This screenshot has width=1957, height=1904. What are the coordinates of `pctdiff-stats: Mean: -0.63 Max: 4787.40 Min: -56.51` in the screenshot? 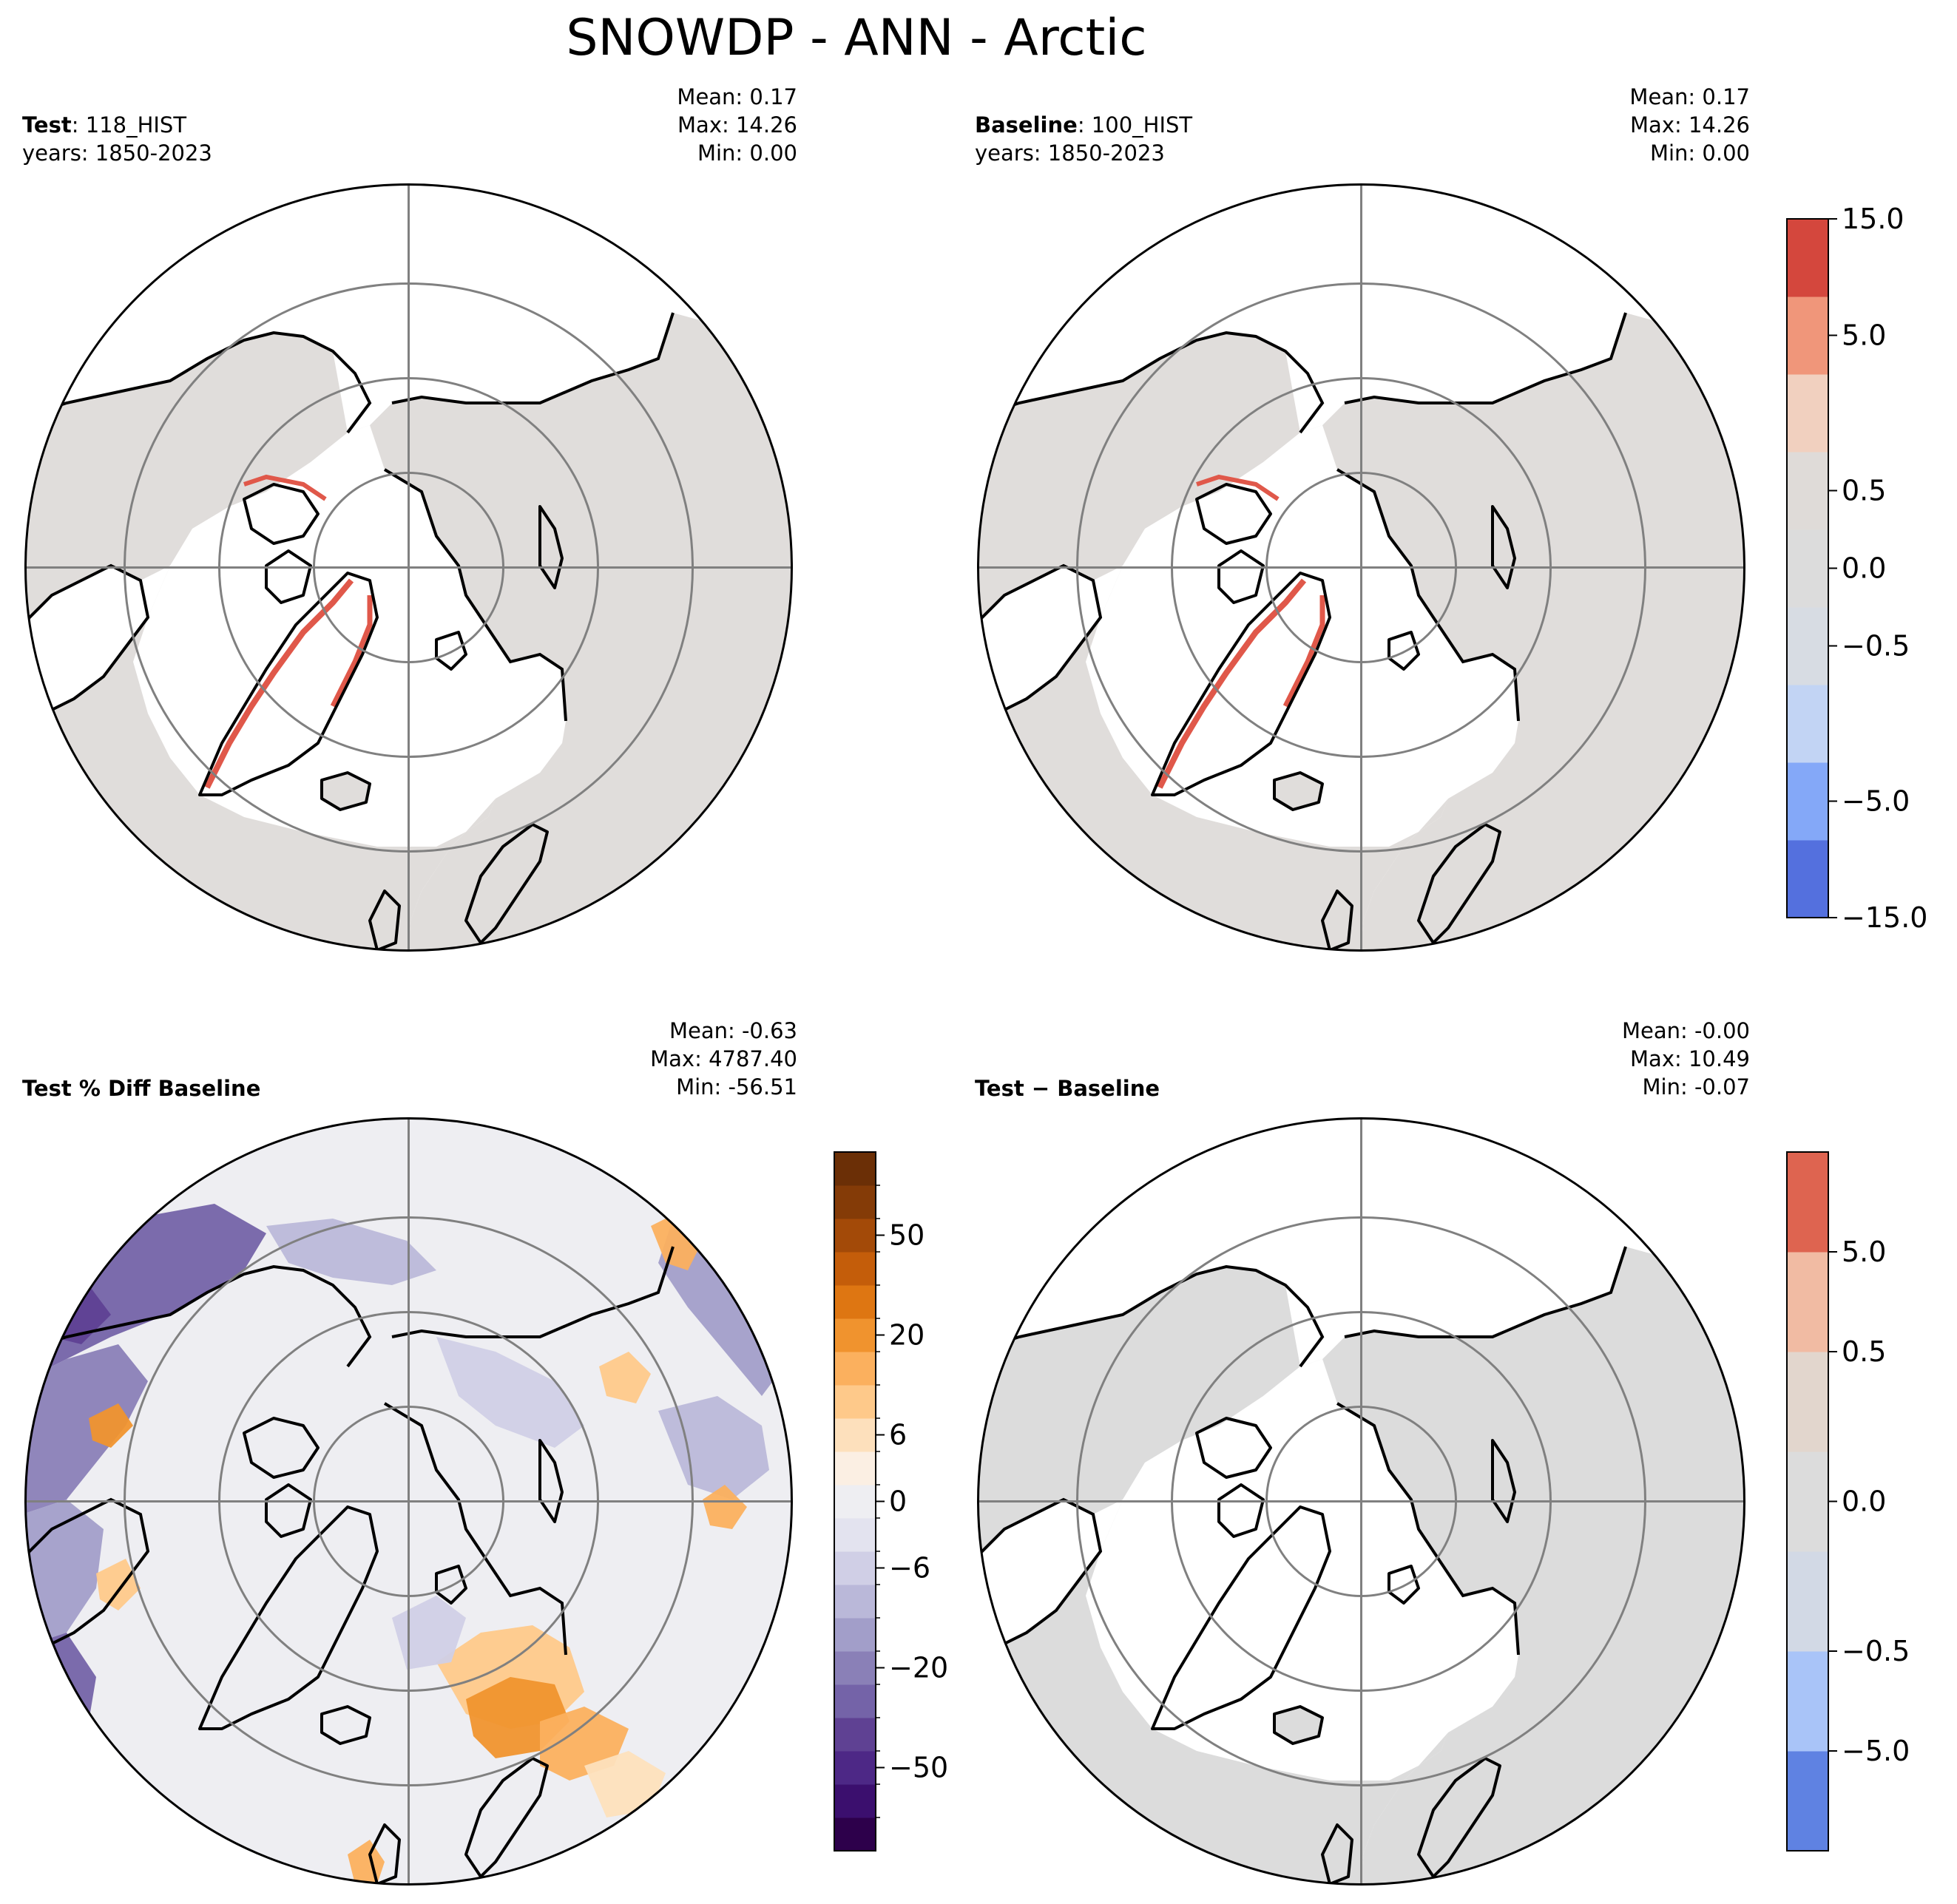 It's located at (679, 1059).